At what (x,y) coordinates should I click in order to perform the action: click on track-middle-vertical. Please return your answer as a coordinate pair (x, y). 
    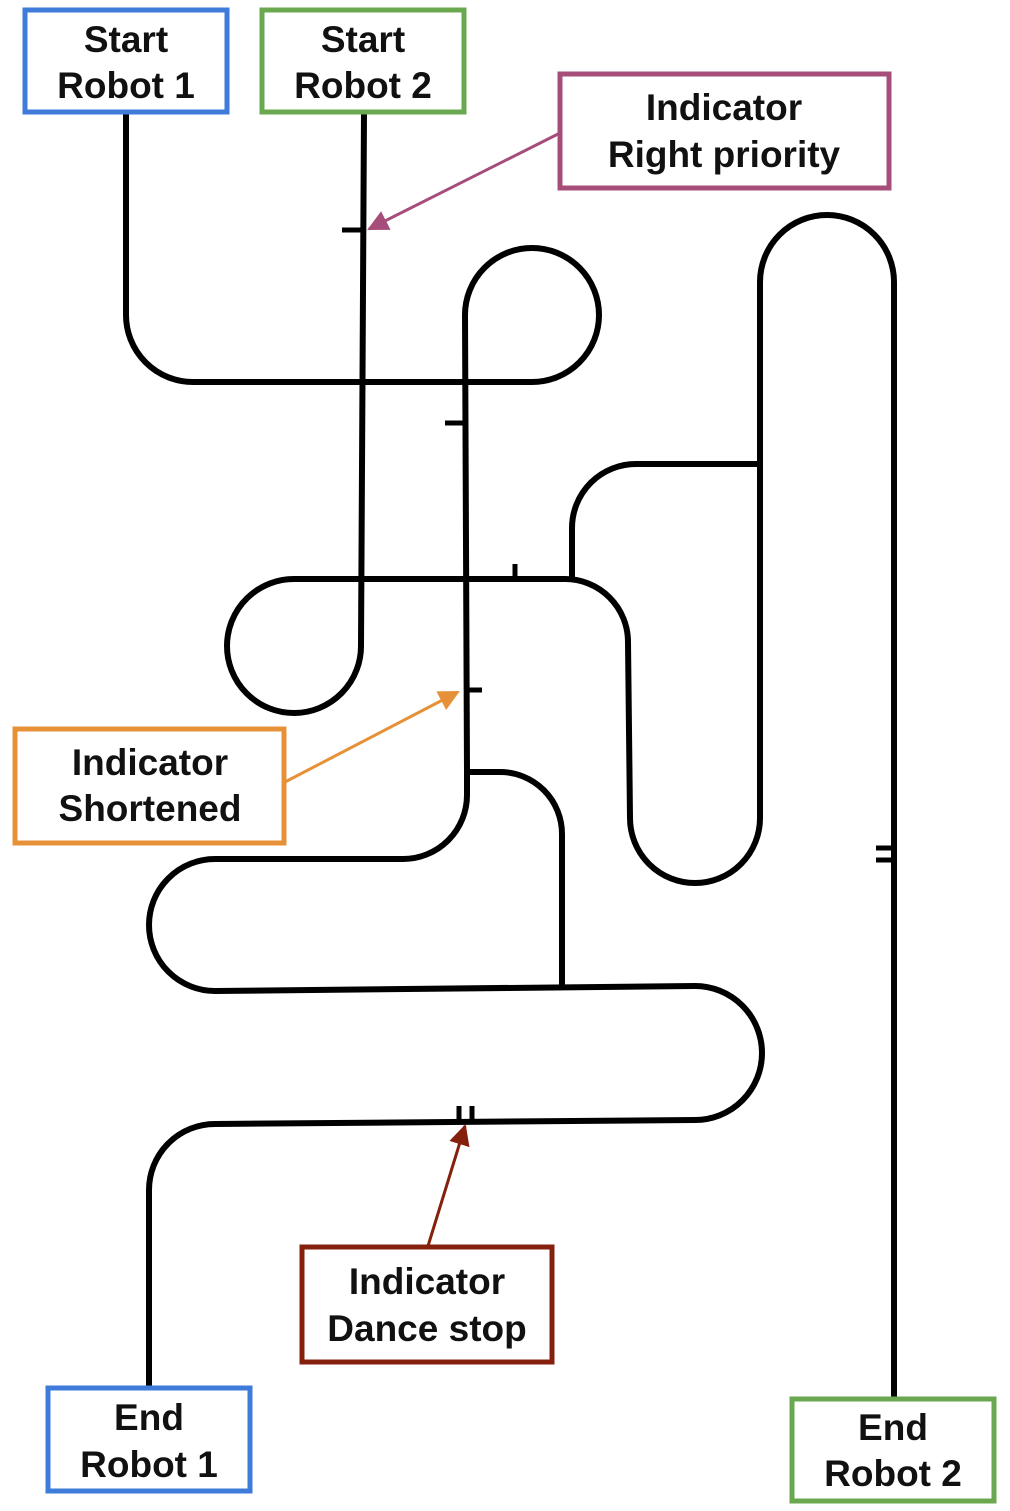
    Looking at the image, I should click on (466, 543).